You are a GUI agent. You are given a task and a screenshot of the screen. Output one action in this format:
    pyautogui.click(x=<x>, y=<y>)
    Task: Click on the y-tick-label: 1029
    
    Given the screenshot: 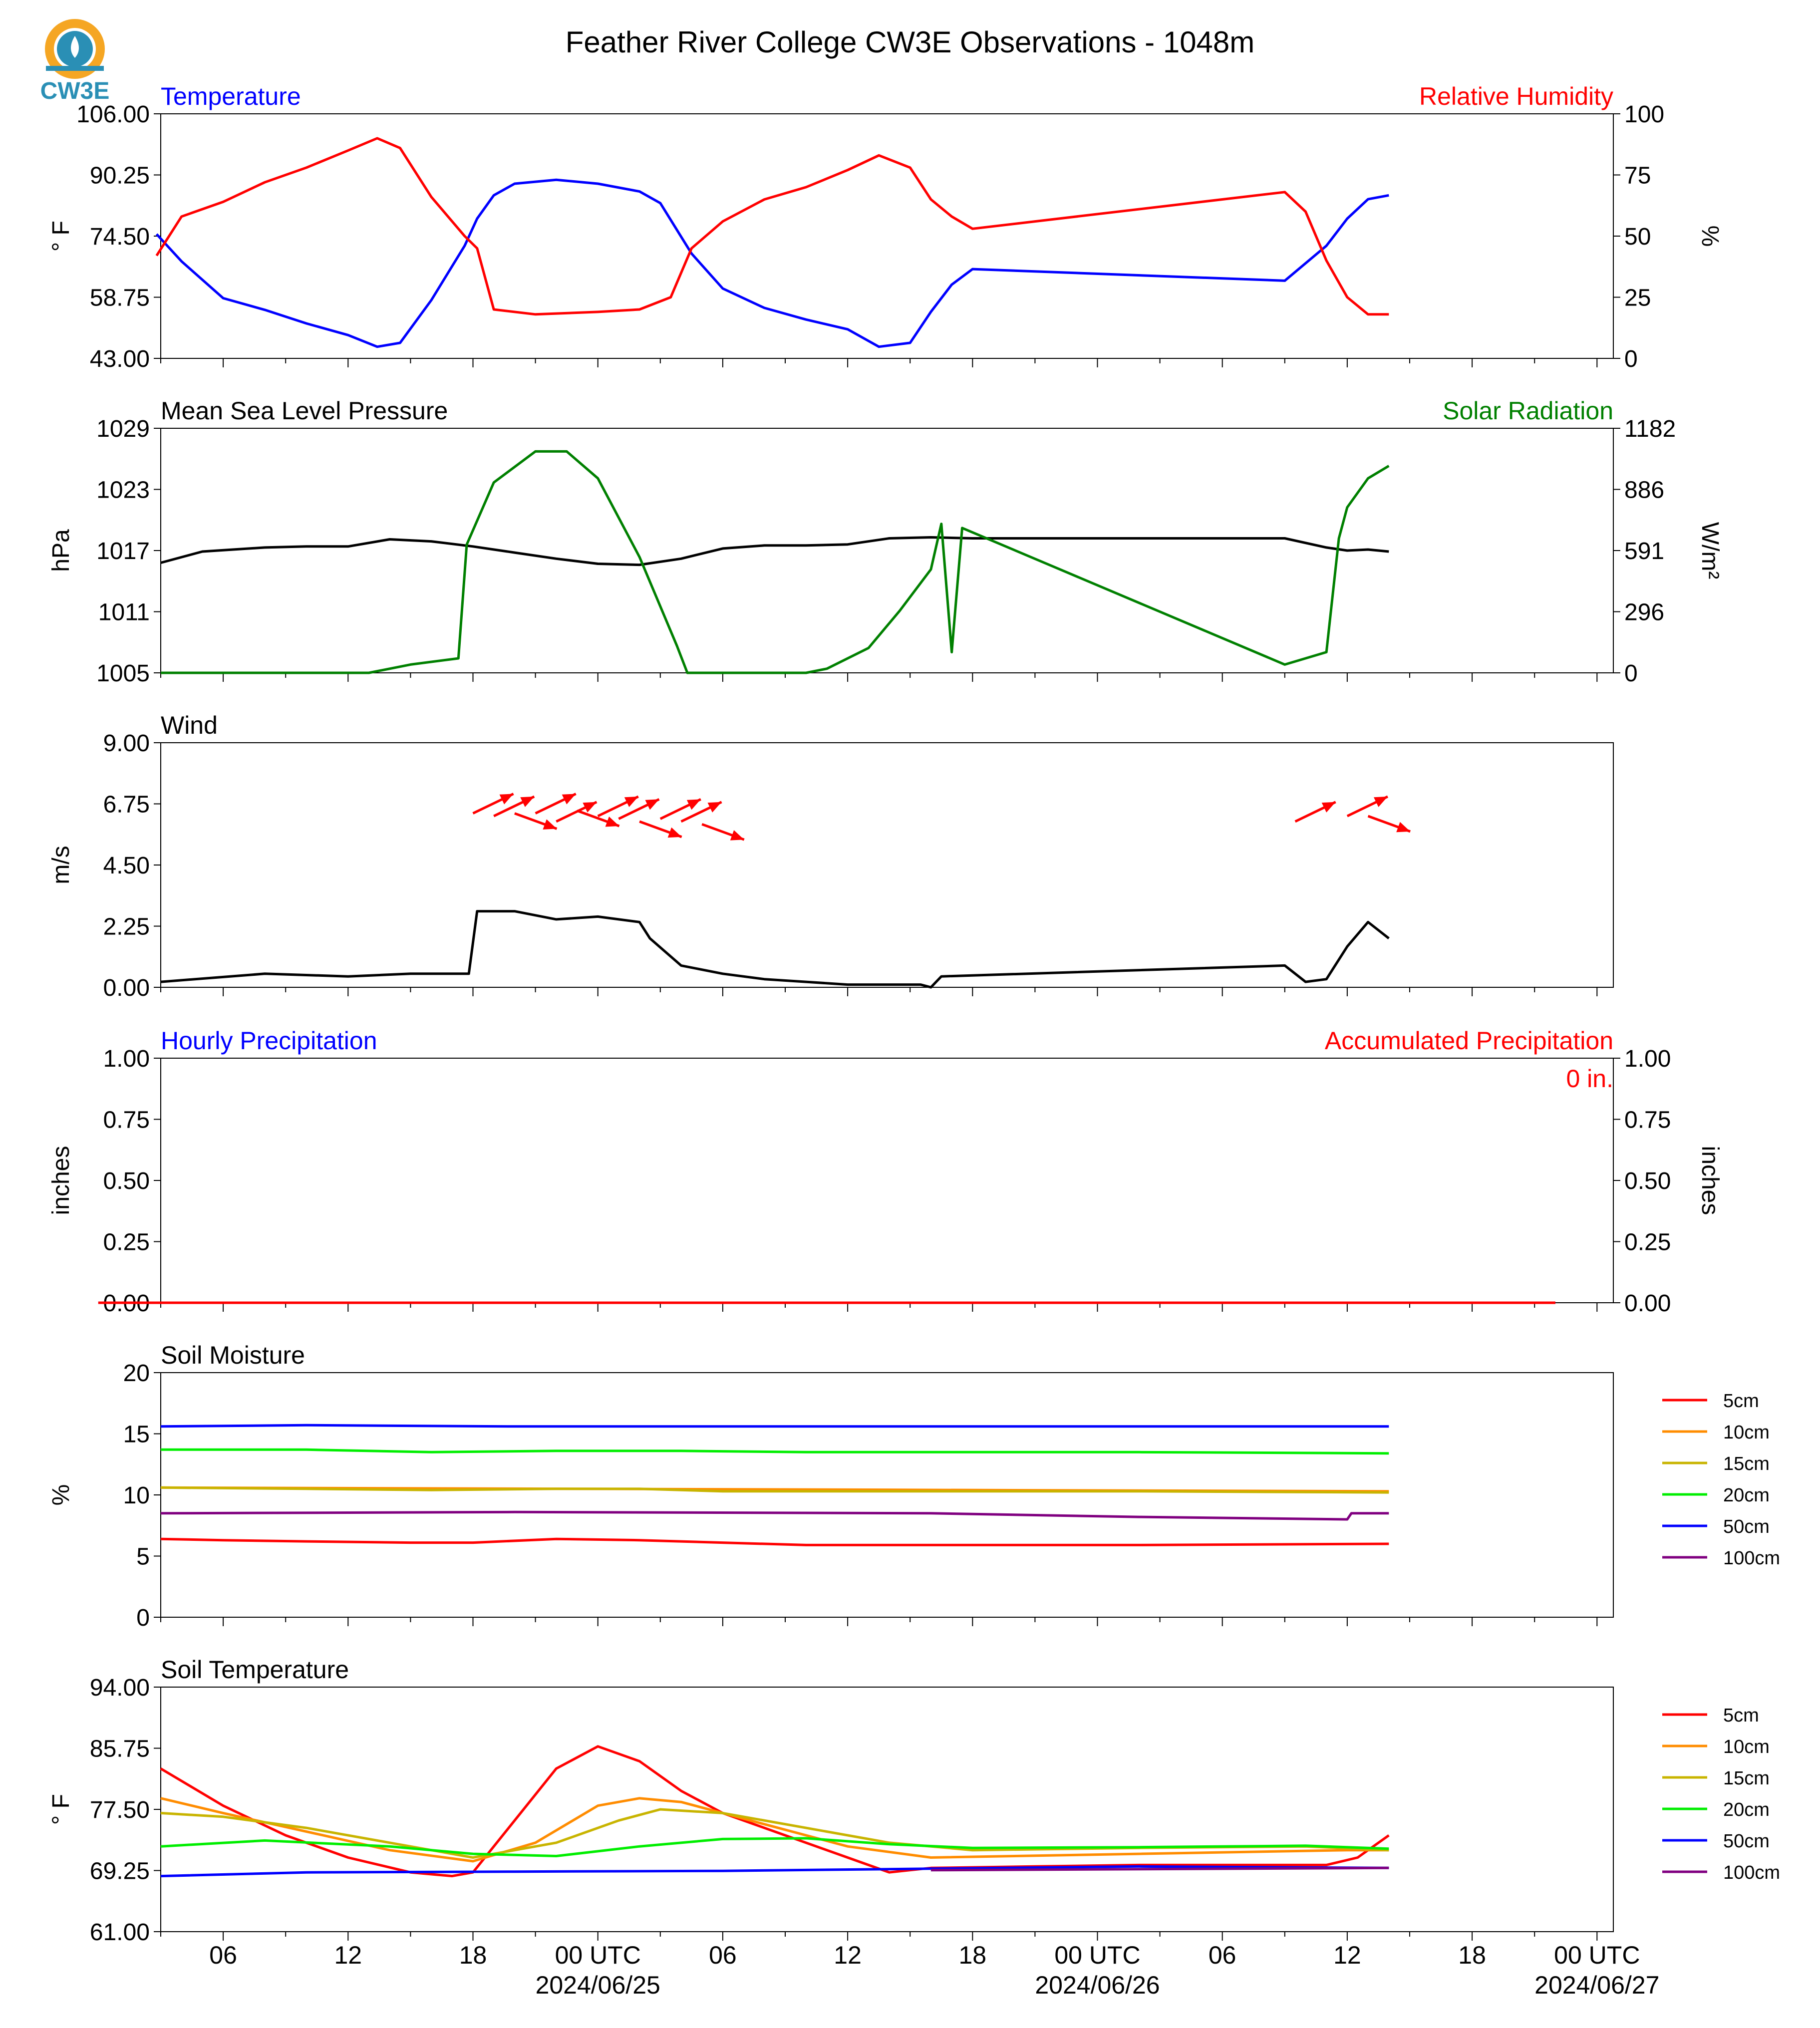 What is the action you would take?
    pyautogui.click(x=123, y=429)
    